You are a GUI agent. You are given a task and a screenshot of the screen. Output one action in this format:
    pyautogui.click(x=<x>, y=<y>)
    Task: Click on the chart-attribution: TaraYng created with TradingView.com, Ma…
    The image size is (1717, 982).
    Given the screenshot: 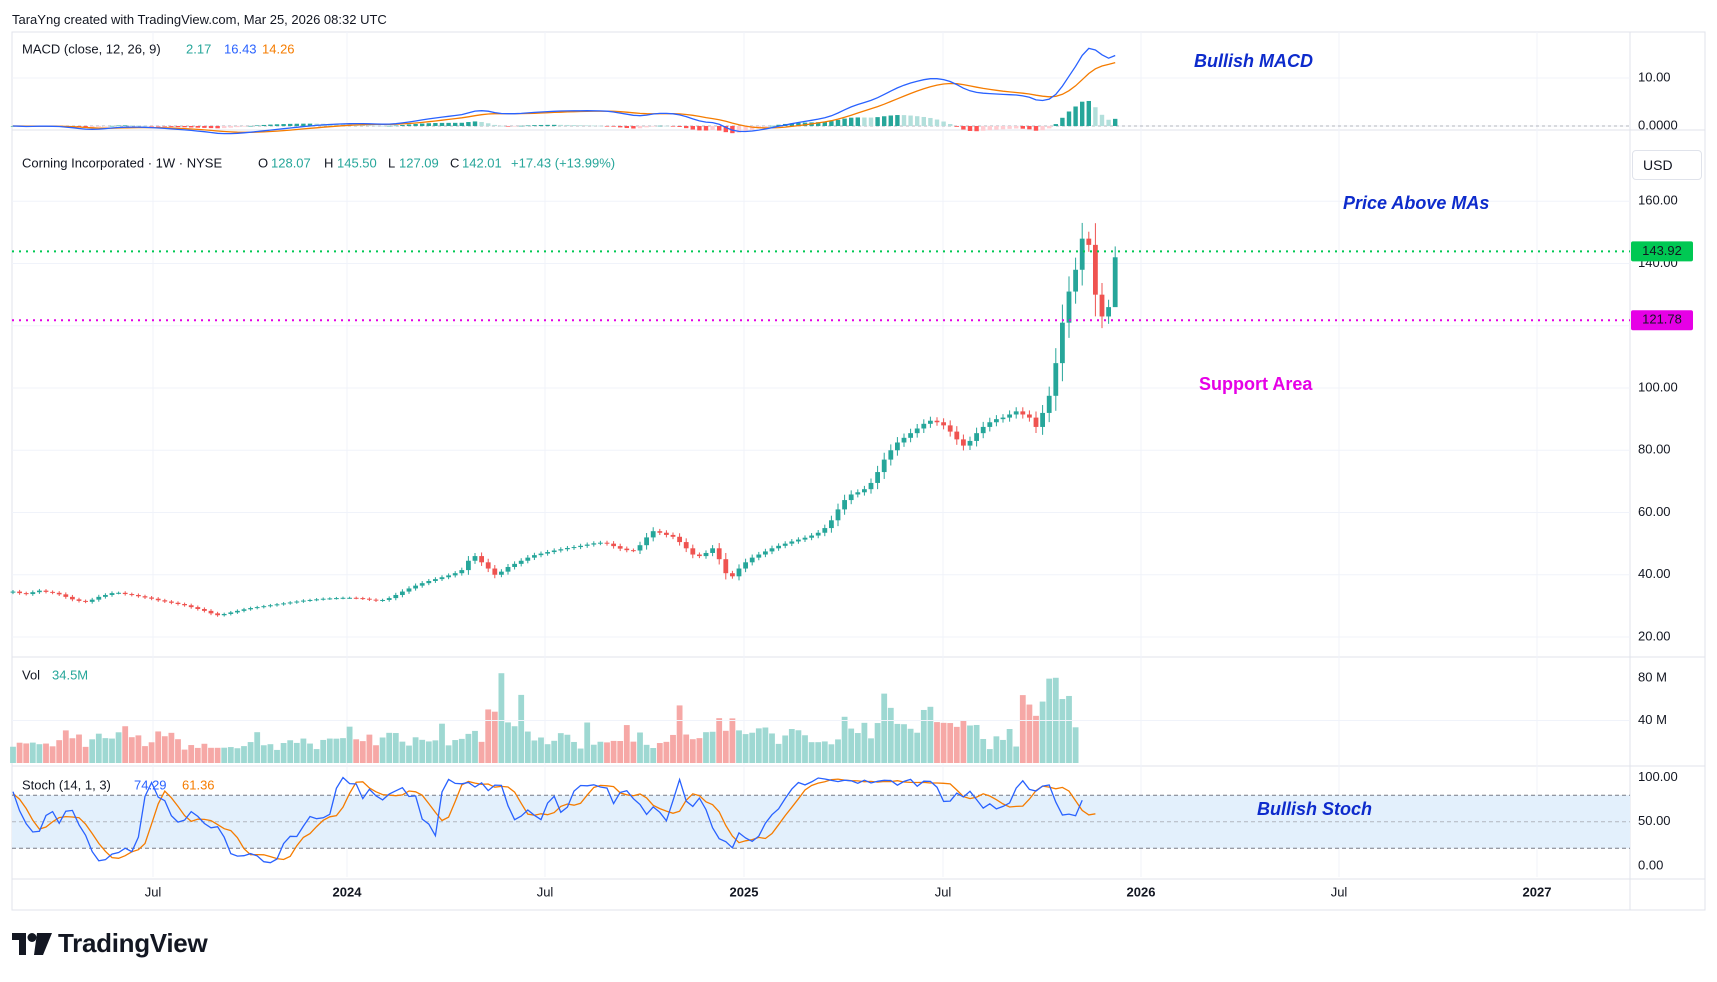 What is the action you would take?
    pyautogui.click(x=199, y=19)
    